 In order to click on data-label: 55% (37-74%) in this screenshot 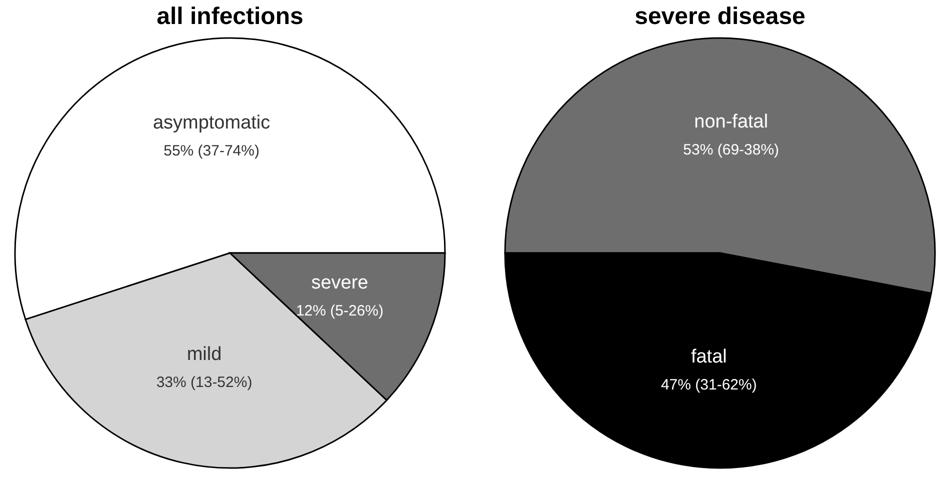, I will do `click(212, 151)`.